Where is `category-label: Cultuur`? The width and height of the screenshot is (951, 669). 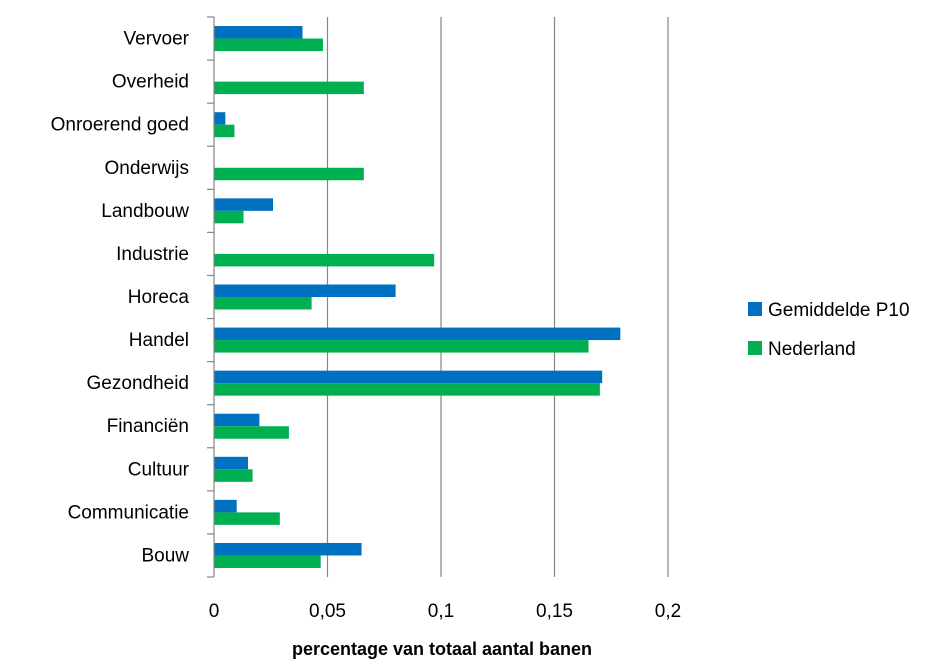
category-label: Cultuur is located at coordinates (159, 469).